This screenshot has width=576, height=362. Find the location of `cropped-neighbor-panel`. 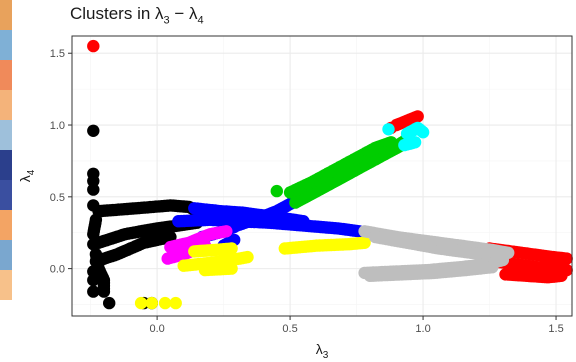

cropped-neighbor-panel is located at coordinates (6, 150).